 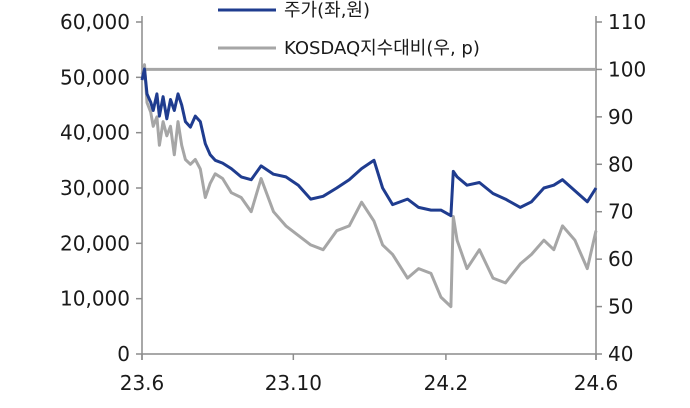 What do you see at coordinates (95, 133) in the screenshot?
I see `left-y-tick-label: 40,000` at bounding box center [95, 133].